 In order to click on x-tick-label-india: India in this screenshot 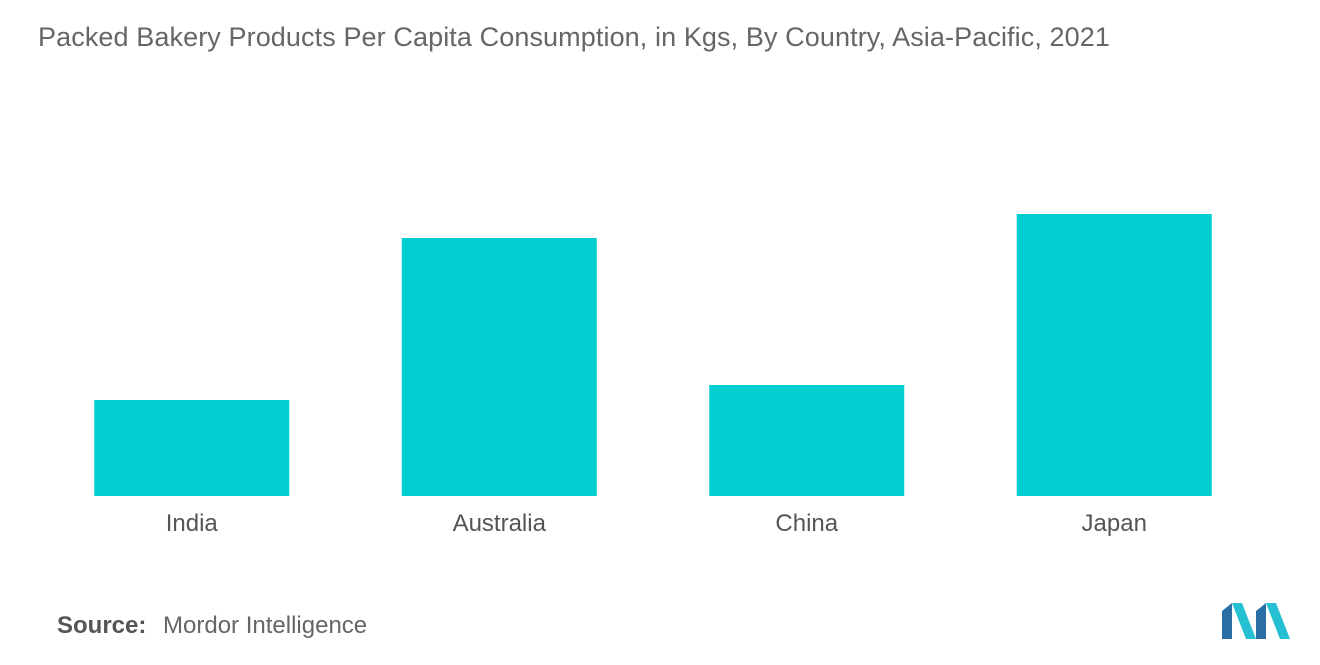, I will do `click(192, 523)`.